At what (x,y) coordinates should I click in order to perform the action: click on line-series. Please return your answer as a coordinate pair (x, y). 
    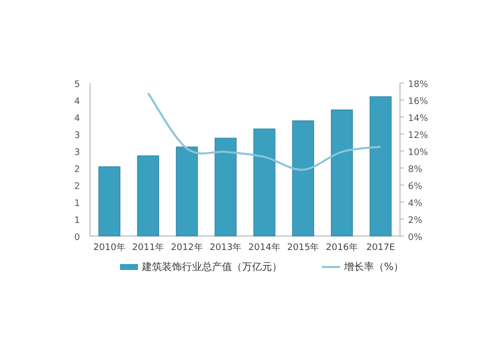
    Looking at the image, I should click on (264, 131).